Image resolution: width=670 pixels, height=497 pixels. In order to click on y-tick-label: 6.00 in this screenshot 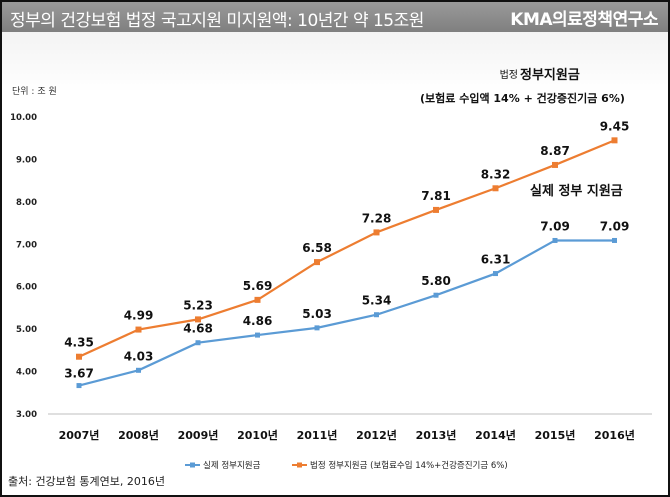, I will do `click(26, 288)`.